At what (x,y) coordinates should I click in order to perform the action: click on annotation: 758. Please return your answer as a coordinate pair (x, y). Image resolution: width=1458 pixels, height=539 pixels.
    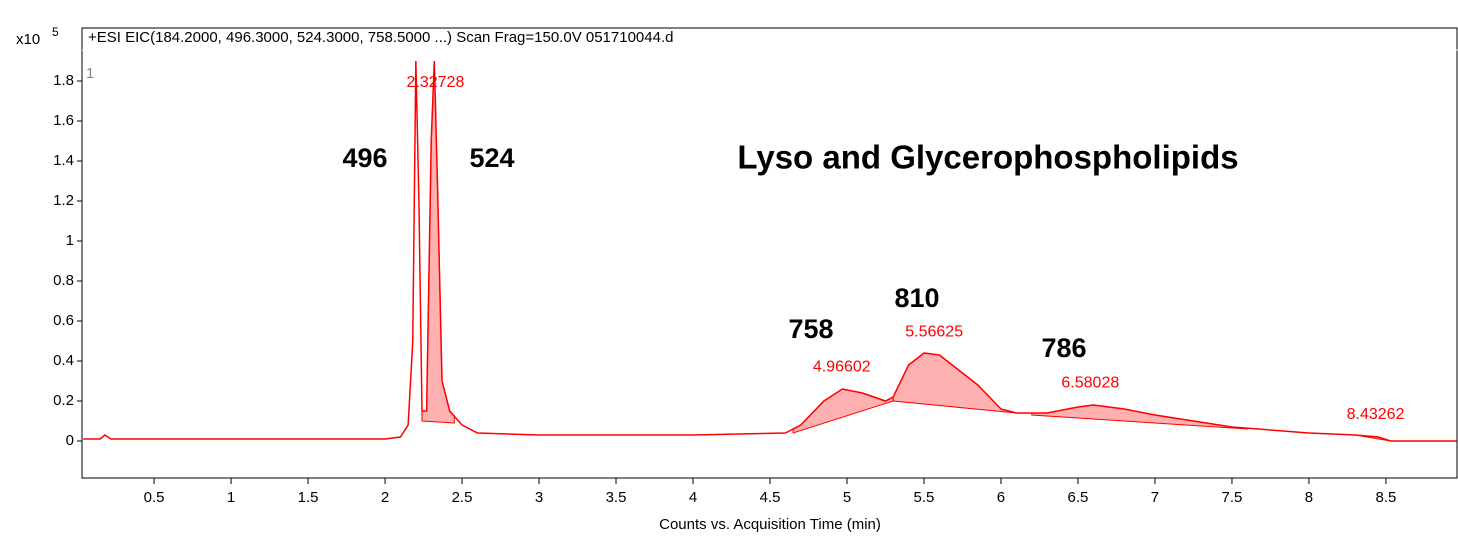
    Looking at the image, I should click on (810, 329).